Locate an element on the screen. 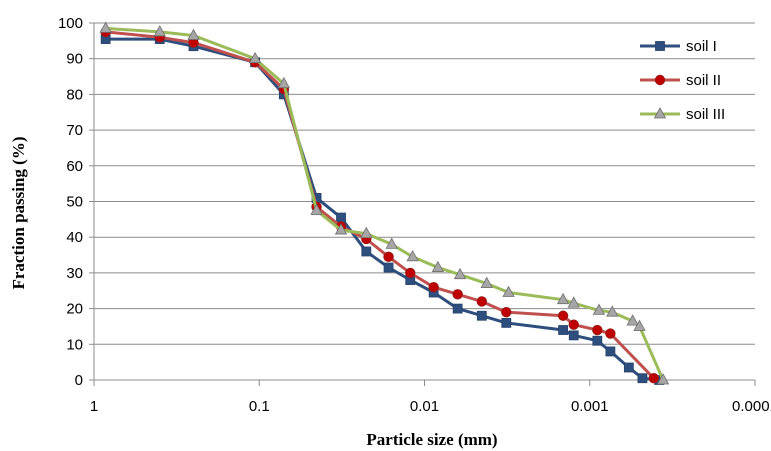 Image resolution: width=771 pixels, height=451 pixels. y-axis-ticks: 0 10 20 30 40 50 60 70 80 90 100 is located at coordinates (76, 202).